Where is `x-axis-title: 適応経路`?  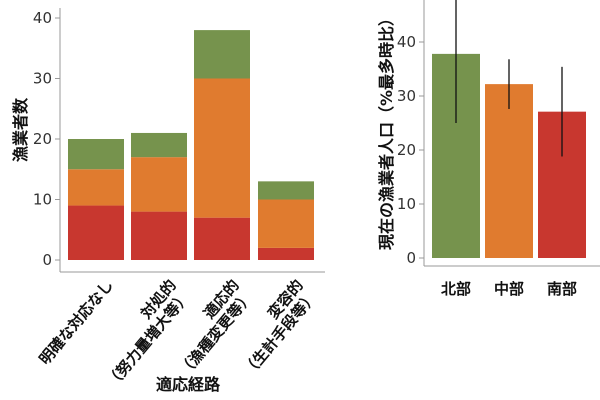
x-axis-title: 適応経路 is located at coordinates (188, 384).